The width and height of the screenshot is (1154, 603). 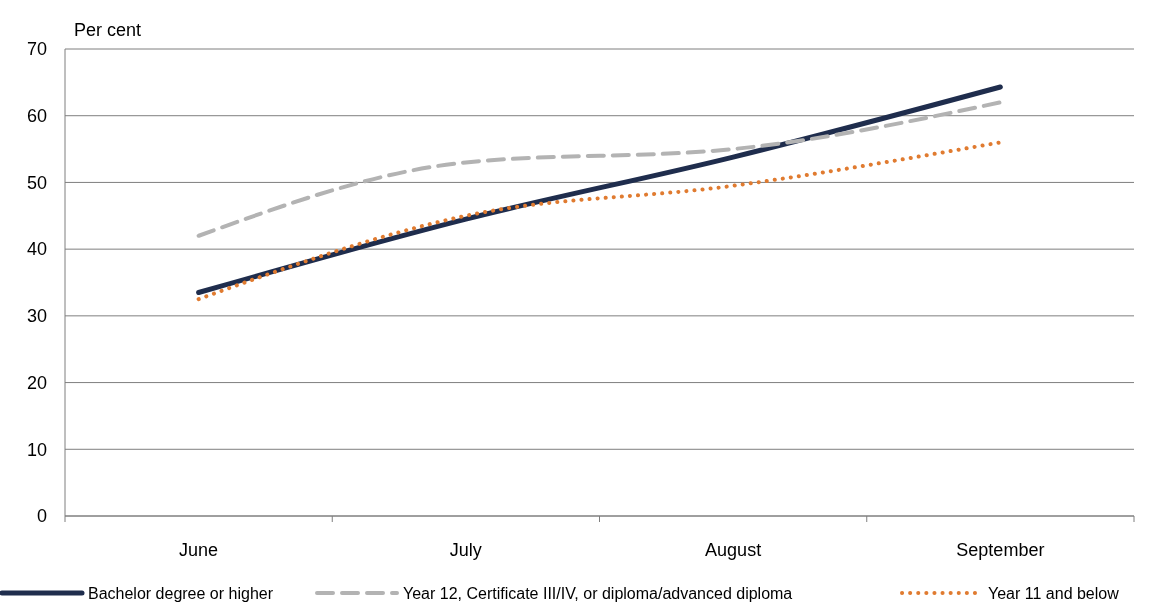 I want to click on y-tick-label: 40, so click(x=36, y=249).